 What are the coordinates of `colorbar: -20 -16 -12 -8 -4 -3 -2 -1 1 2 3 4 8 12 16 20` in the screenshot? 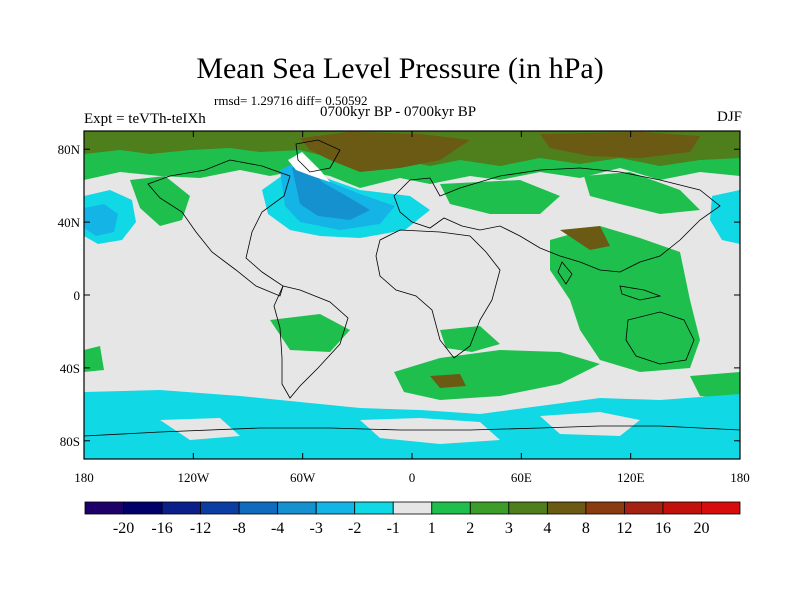 It's located at (412, 519).